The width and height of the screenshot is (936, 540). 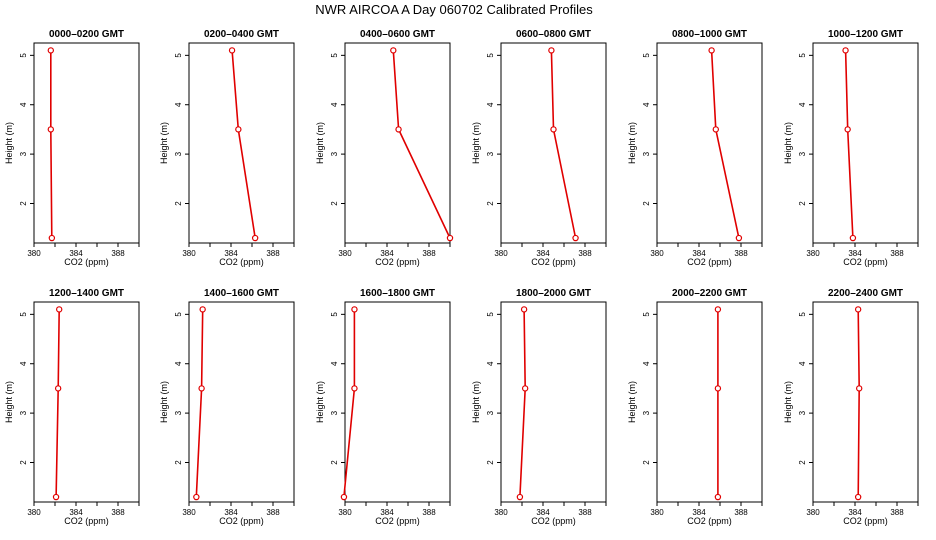 What do you see at coordinates (397, 34) in the screenshot?
I see `panel-title: 0400–0600 GMT` at bounding box center [397, 34].